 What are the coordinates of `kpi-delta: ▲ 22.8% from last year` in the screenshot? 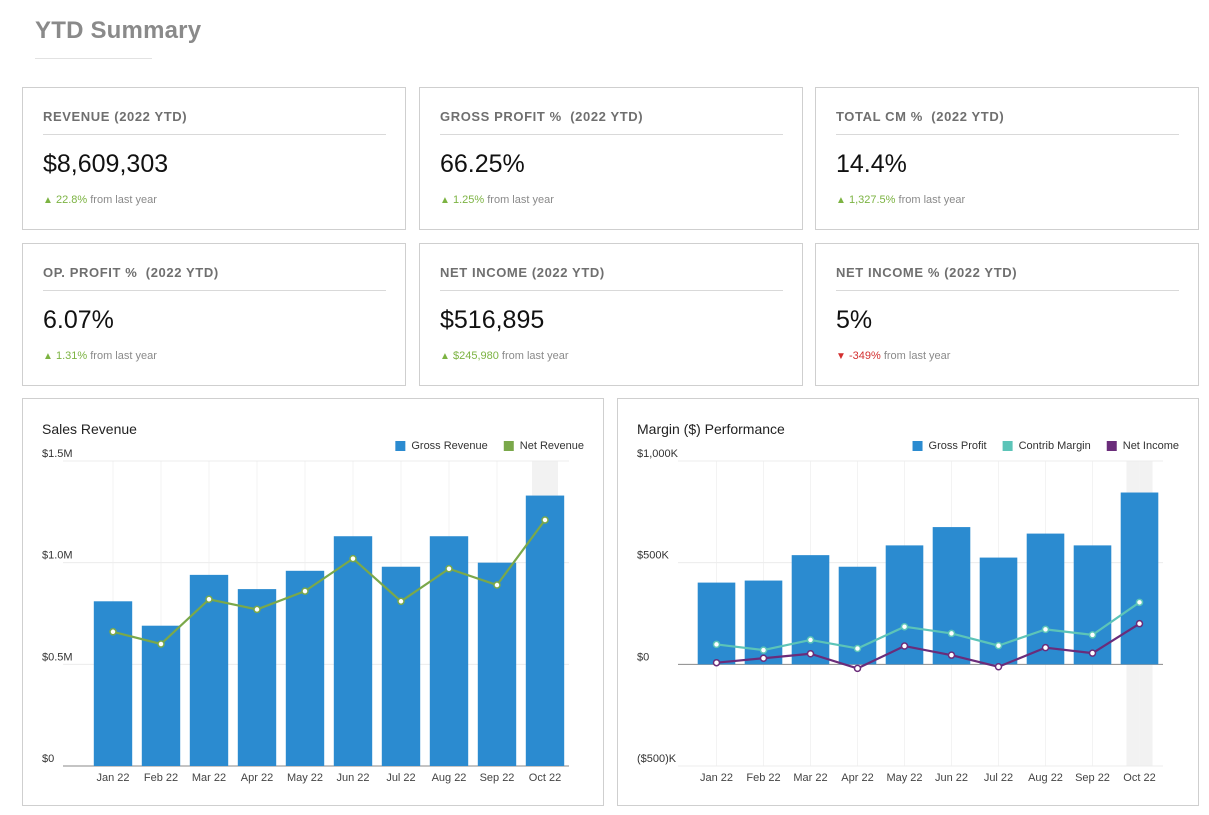 It's located at (100, 200).